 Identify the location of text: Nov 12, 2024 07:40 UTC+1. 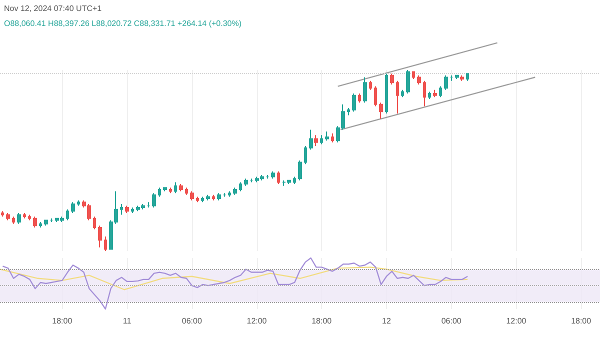
(53, 8).